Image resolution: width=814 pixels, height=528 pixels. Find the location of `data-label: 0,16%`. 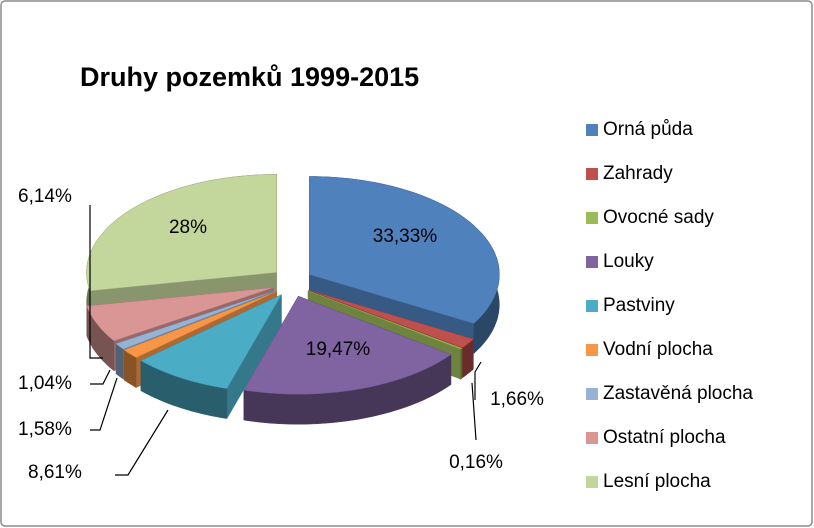

data-label: 0,16% is located at coordinates (476, 462).